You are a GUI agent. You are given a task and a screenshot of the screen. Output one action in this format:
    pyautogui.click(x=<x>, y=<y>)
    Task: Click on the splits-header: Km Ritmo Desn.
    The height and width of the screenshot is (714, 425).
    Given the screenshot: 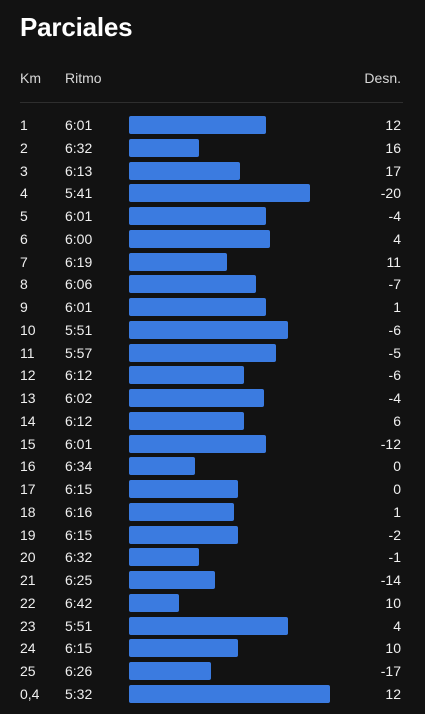 What is the action you would take?
    pyautogui.click(x=212, y=80)
    